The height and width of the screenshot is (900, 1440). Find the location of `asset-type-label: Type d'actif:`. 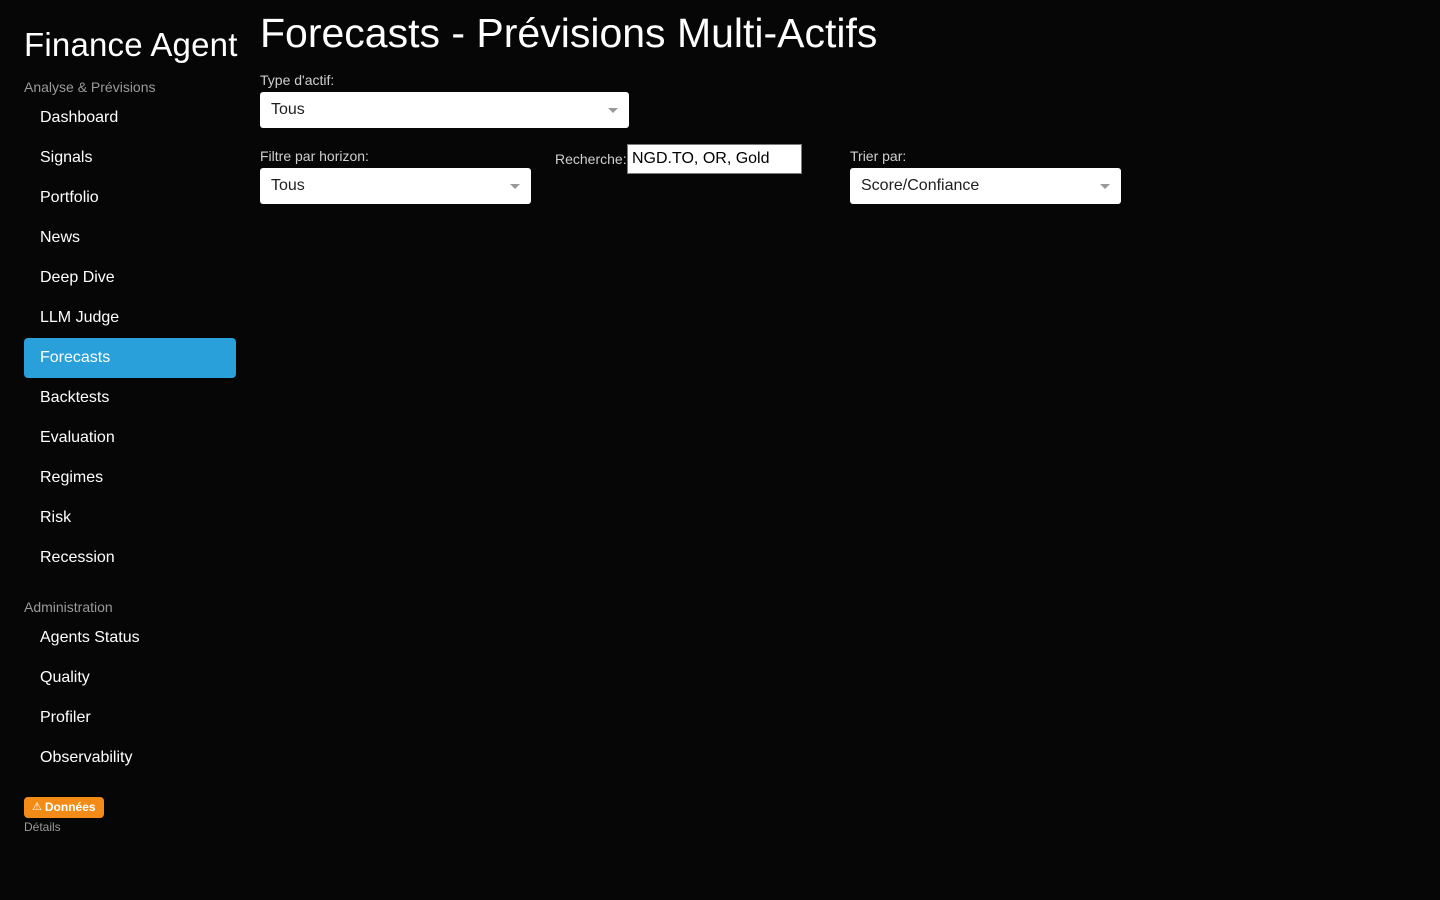

asset-type-label: Type d'actif: is located at coordinates (297, 80).